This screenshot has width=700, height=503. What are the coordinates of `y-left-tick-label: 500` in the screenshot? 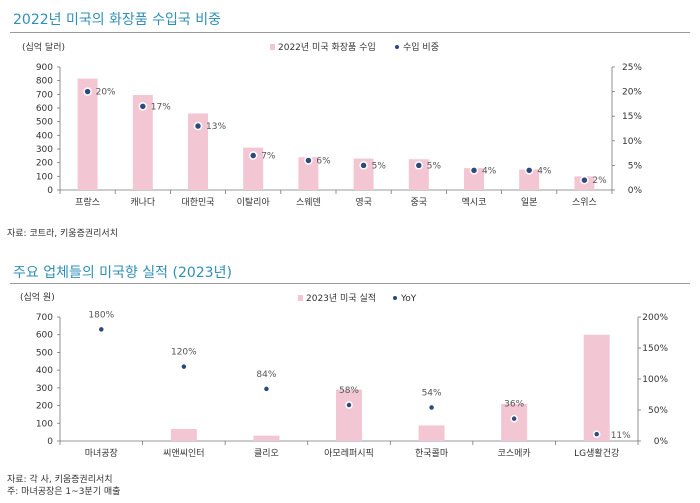 It's located at (44, 123).